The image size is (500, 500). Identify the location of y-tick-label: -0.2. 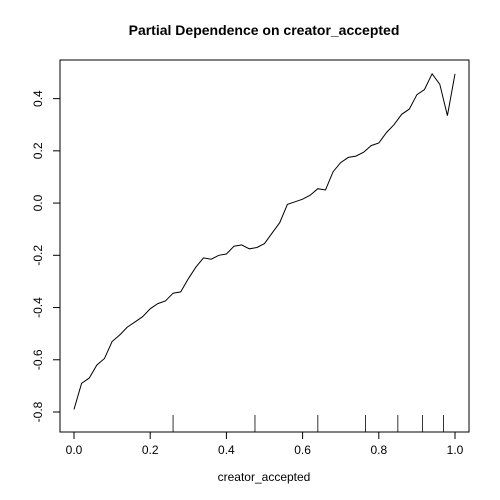
(38, 255).